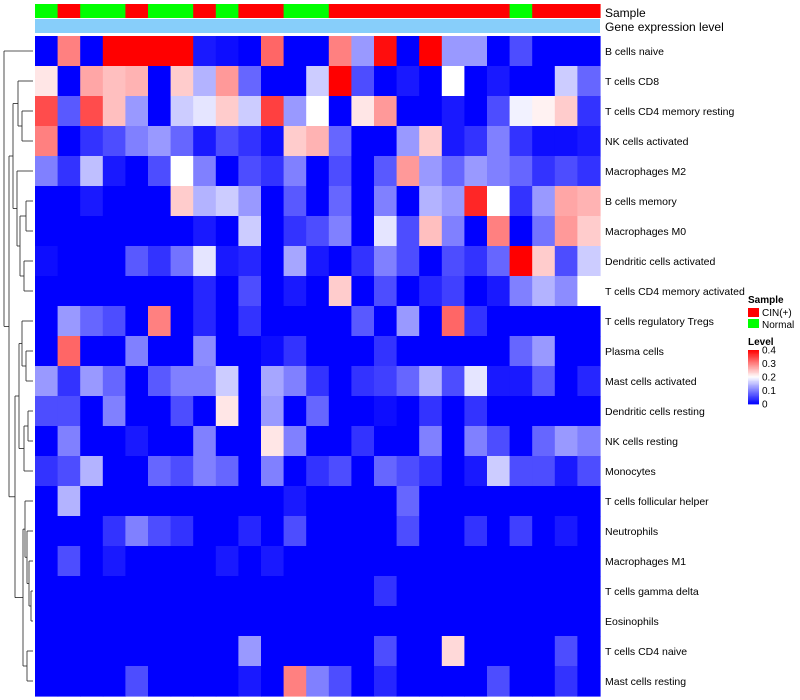  What do you see at coordinates (340, 171) in the screenshot?
I see `heatmap-cell-r4-c13` at bounding box center [340, 171].